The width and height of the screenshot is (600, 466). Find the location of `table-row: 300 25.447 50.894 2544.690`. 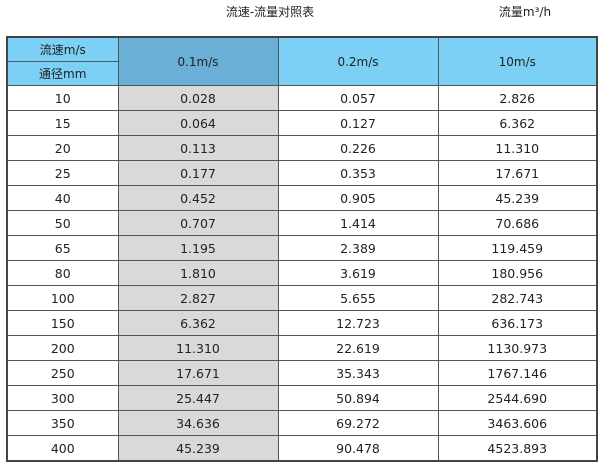

table-row: 300 25.447 50.894 2544.690 is located at coordinates (302, 398).